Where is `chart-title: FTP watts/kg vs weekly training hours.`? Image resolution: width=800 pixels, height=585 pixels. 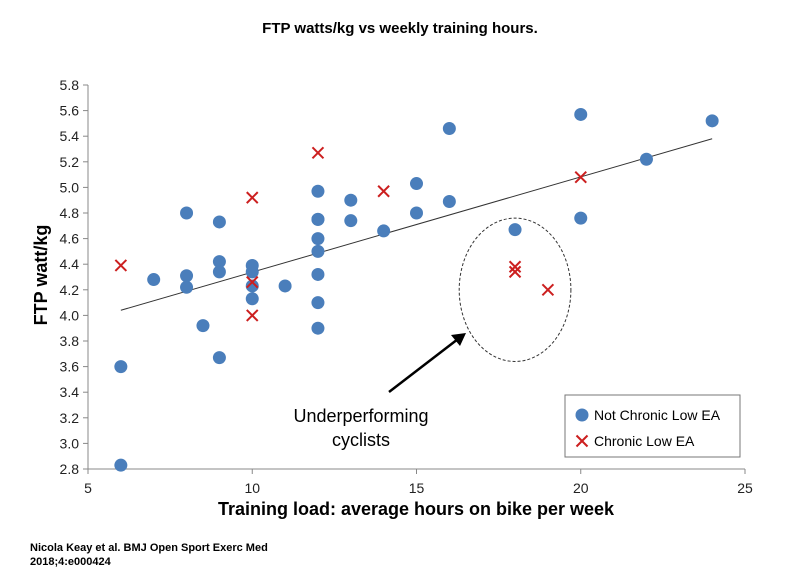
chart-title: FTP watts/kg vs weekly training hours. is located at coordinates (400, 28).